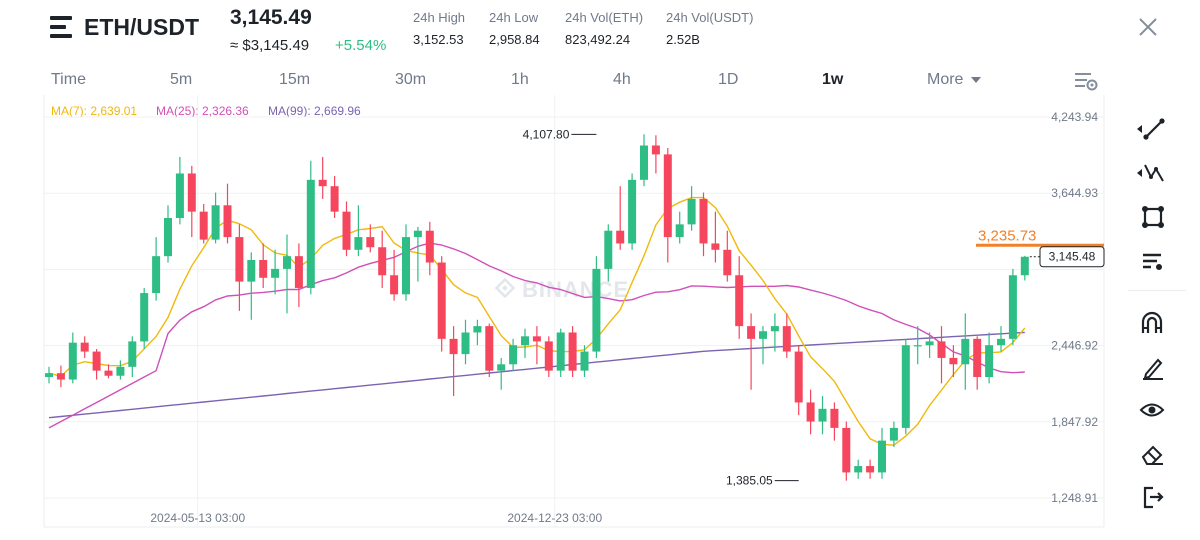  What do you see at coordinates (598, 39) in the screenshot?
I see `stat-value-24h-vol-eth: 823,492.24` at bounding box center [598, 39].